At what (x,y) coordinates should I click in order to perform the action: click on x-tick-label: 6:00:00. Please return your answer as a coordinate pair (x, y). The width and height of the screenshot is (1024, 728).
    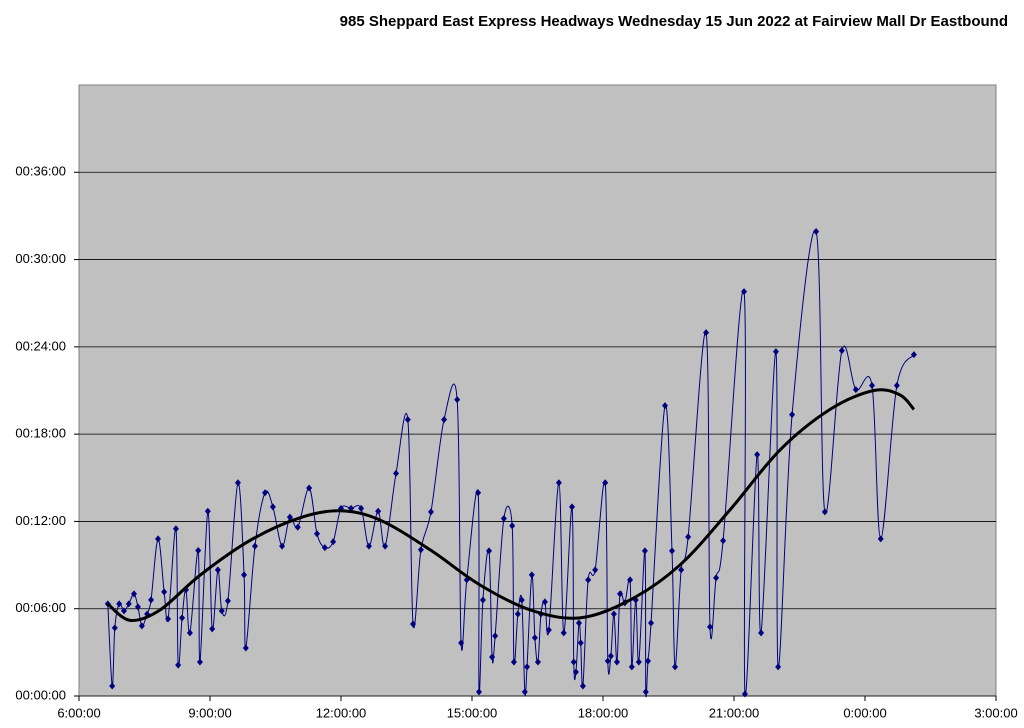
    Looking at the image, I should click on (78, 712).